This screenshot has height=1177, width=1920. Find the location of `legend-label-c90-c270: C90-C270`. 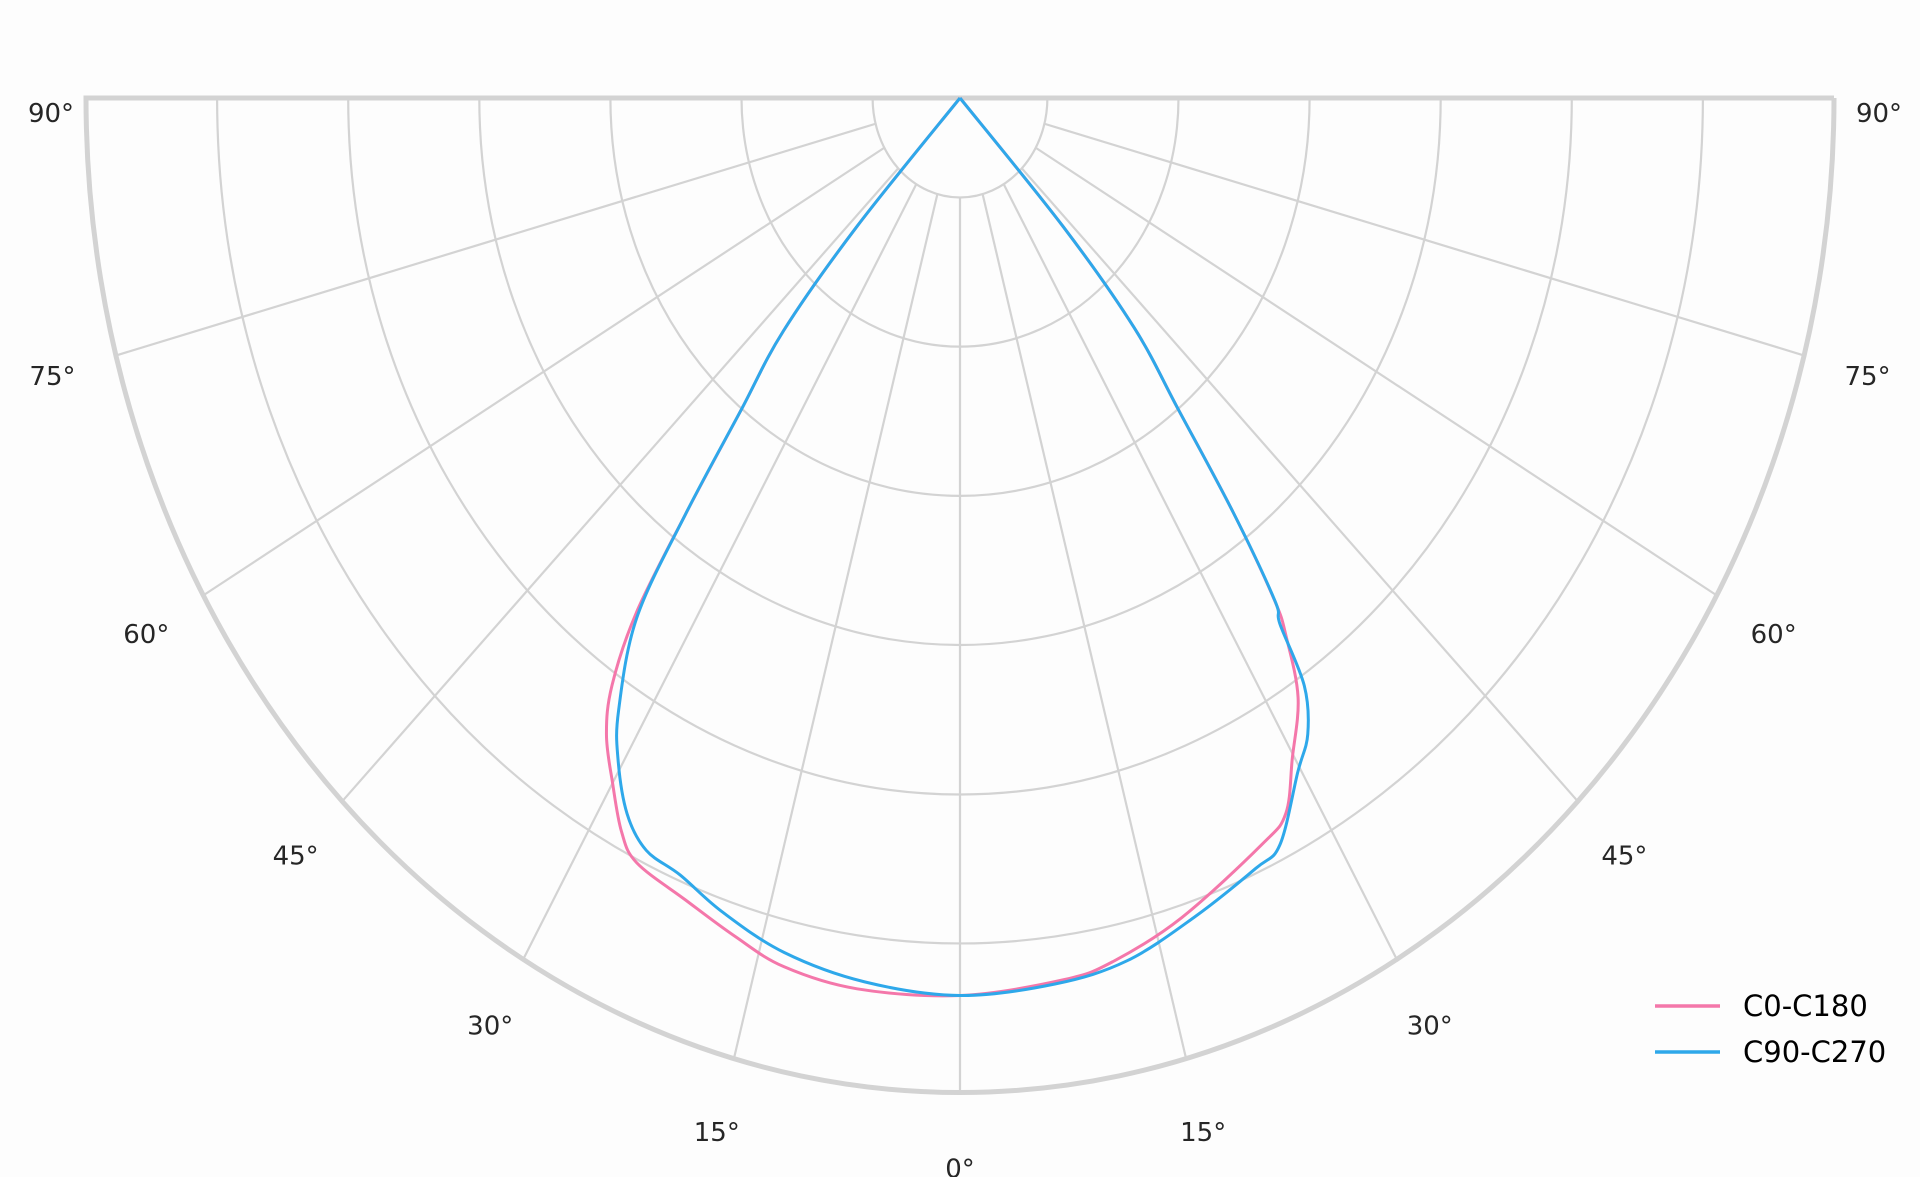

legend-label-c90-c270: C90-C270 is located at coordinates (1814, 1052).